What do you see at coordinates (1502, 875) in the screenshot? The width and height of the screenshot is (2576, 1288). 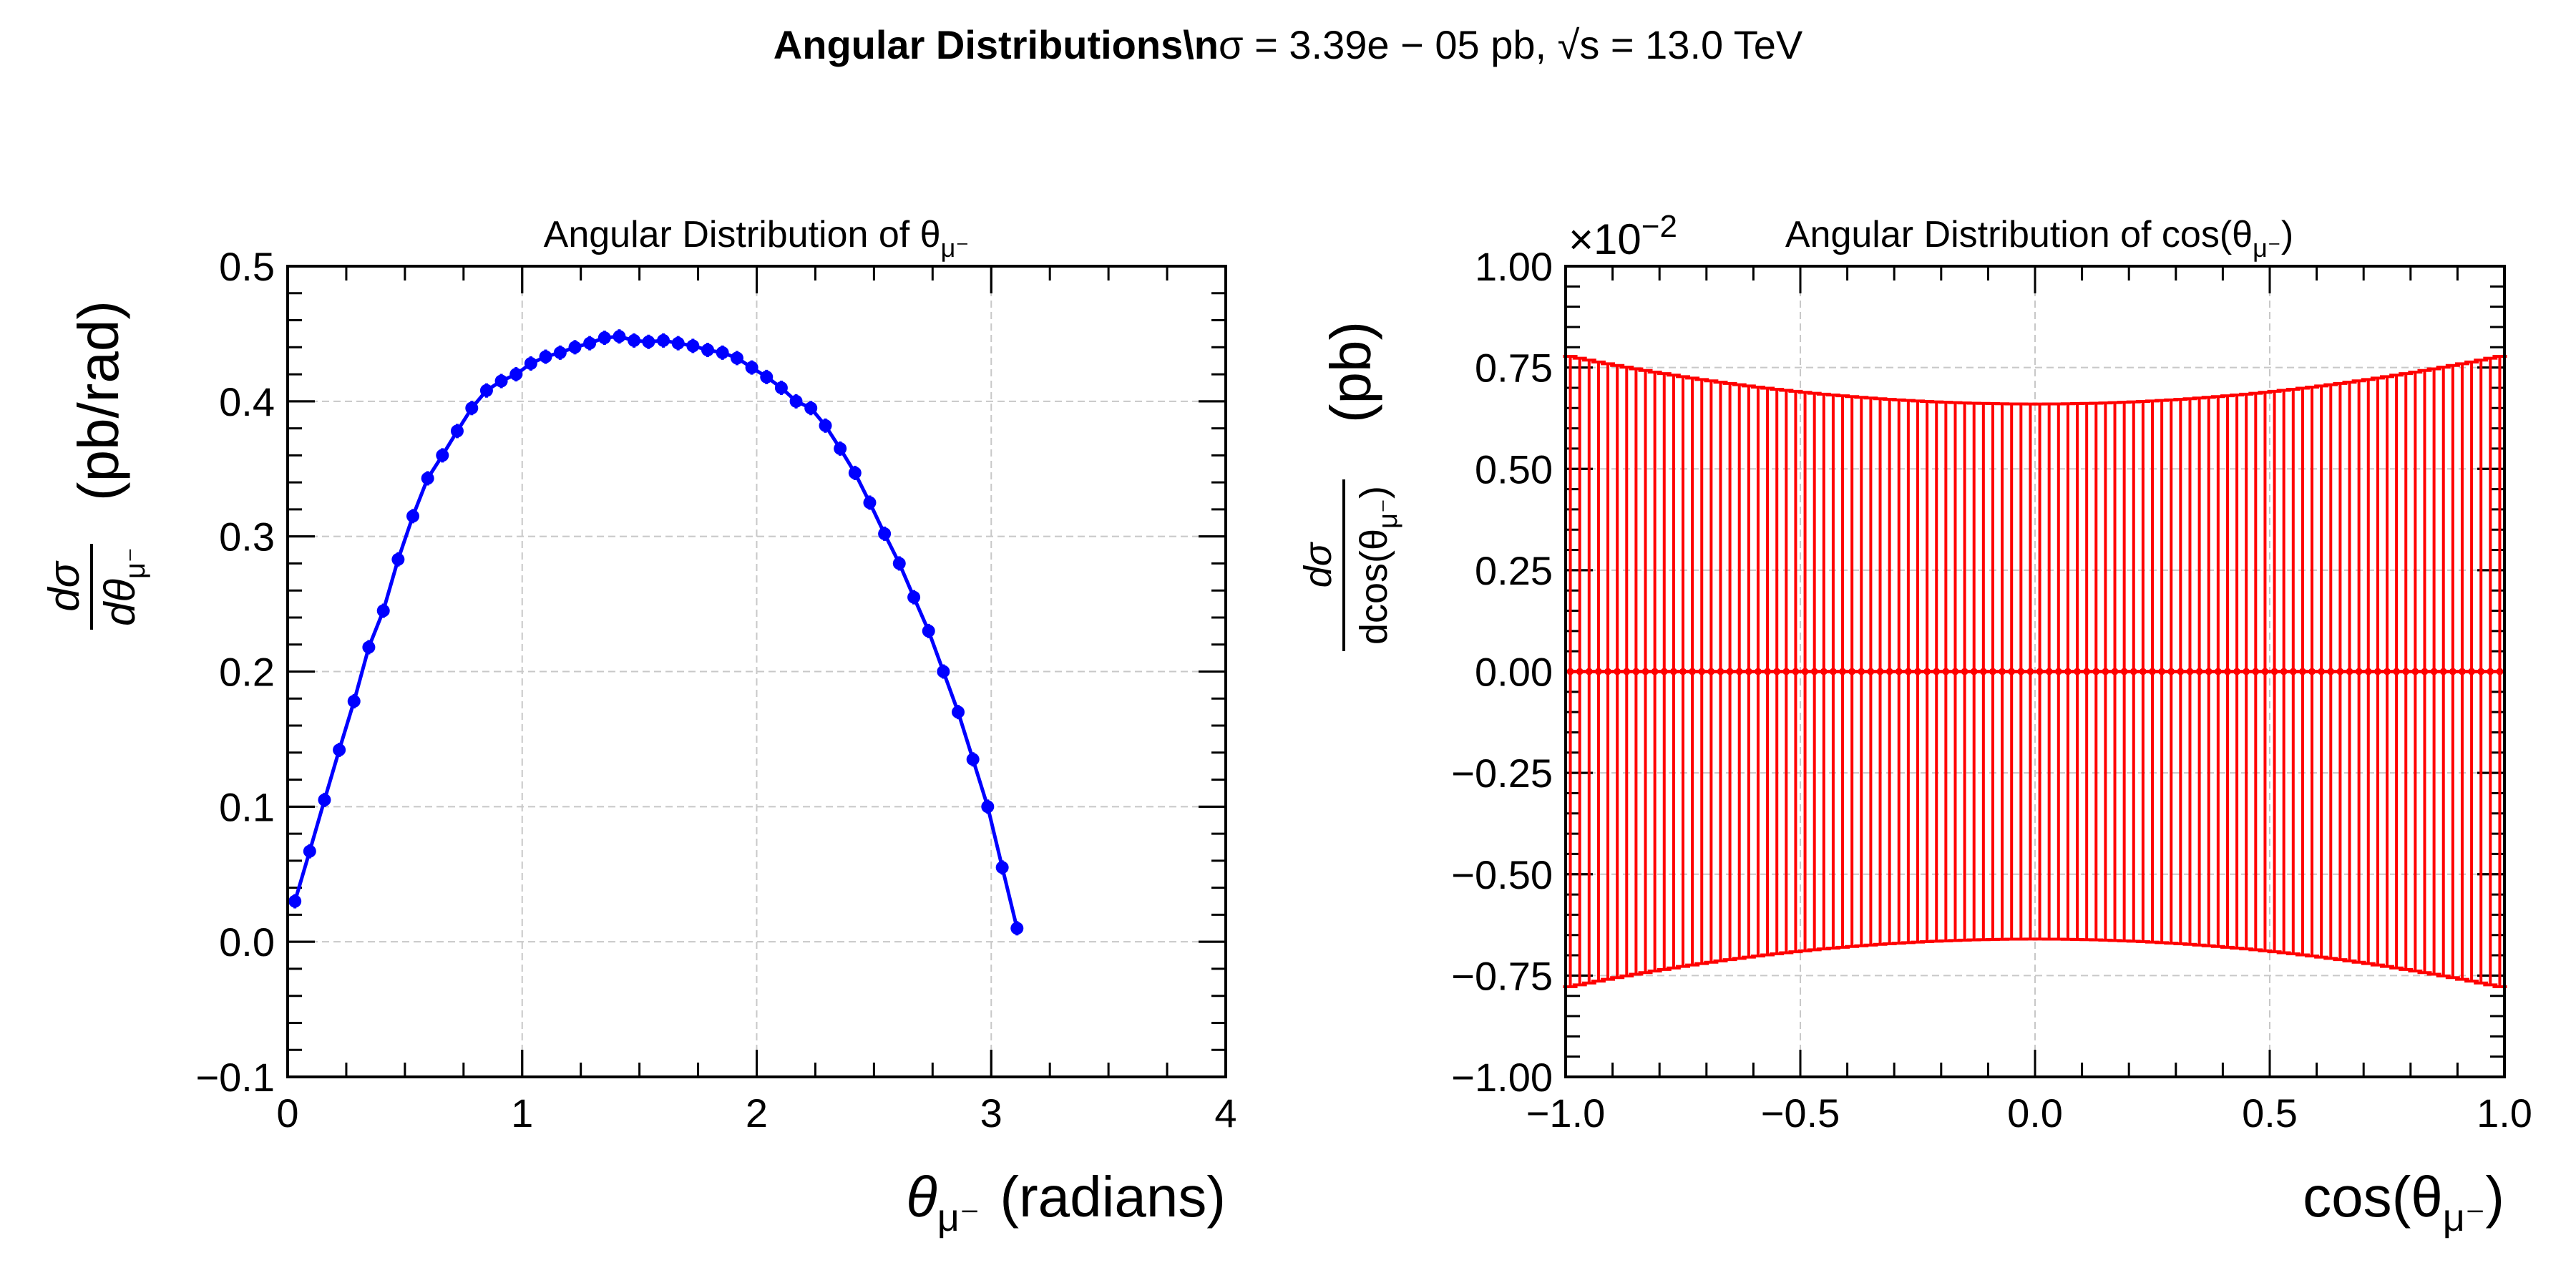 I see `right-ytick-label: −0.50` at bounding box center [1502, 875].